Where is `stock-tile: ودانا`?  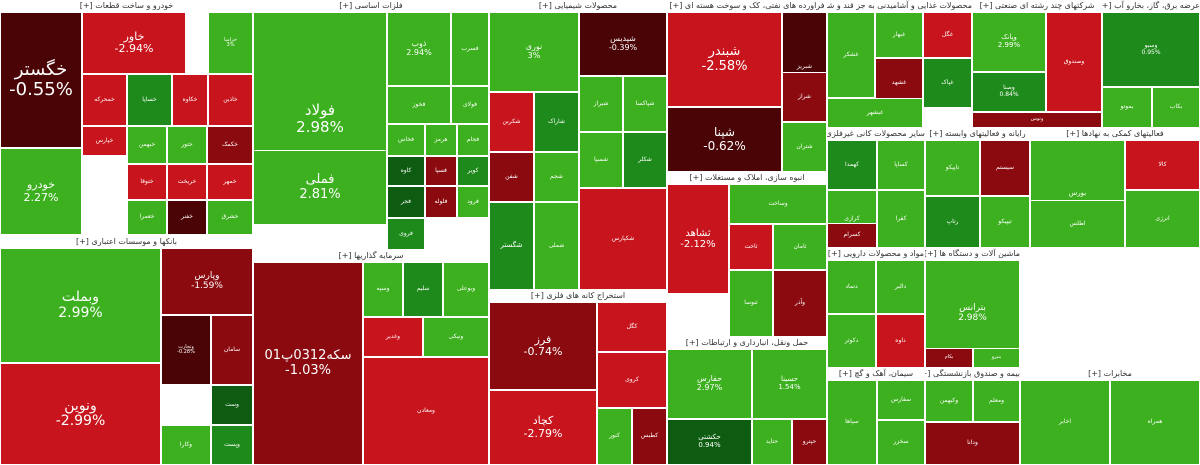
stock-tile: ودانا is located at coordinates (972, 443).